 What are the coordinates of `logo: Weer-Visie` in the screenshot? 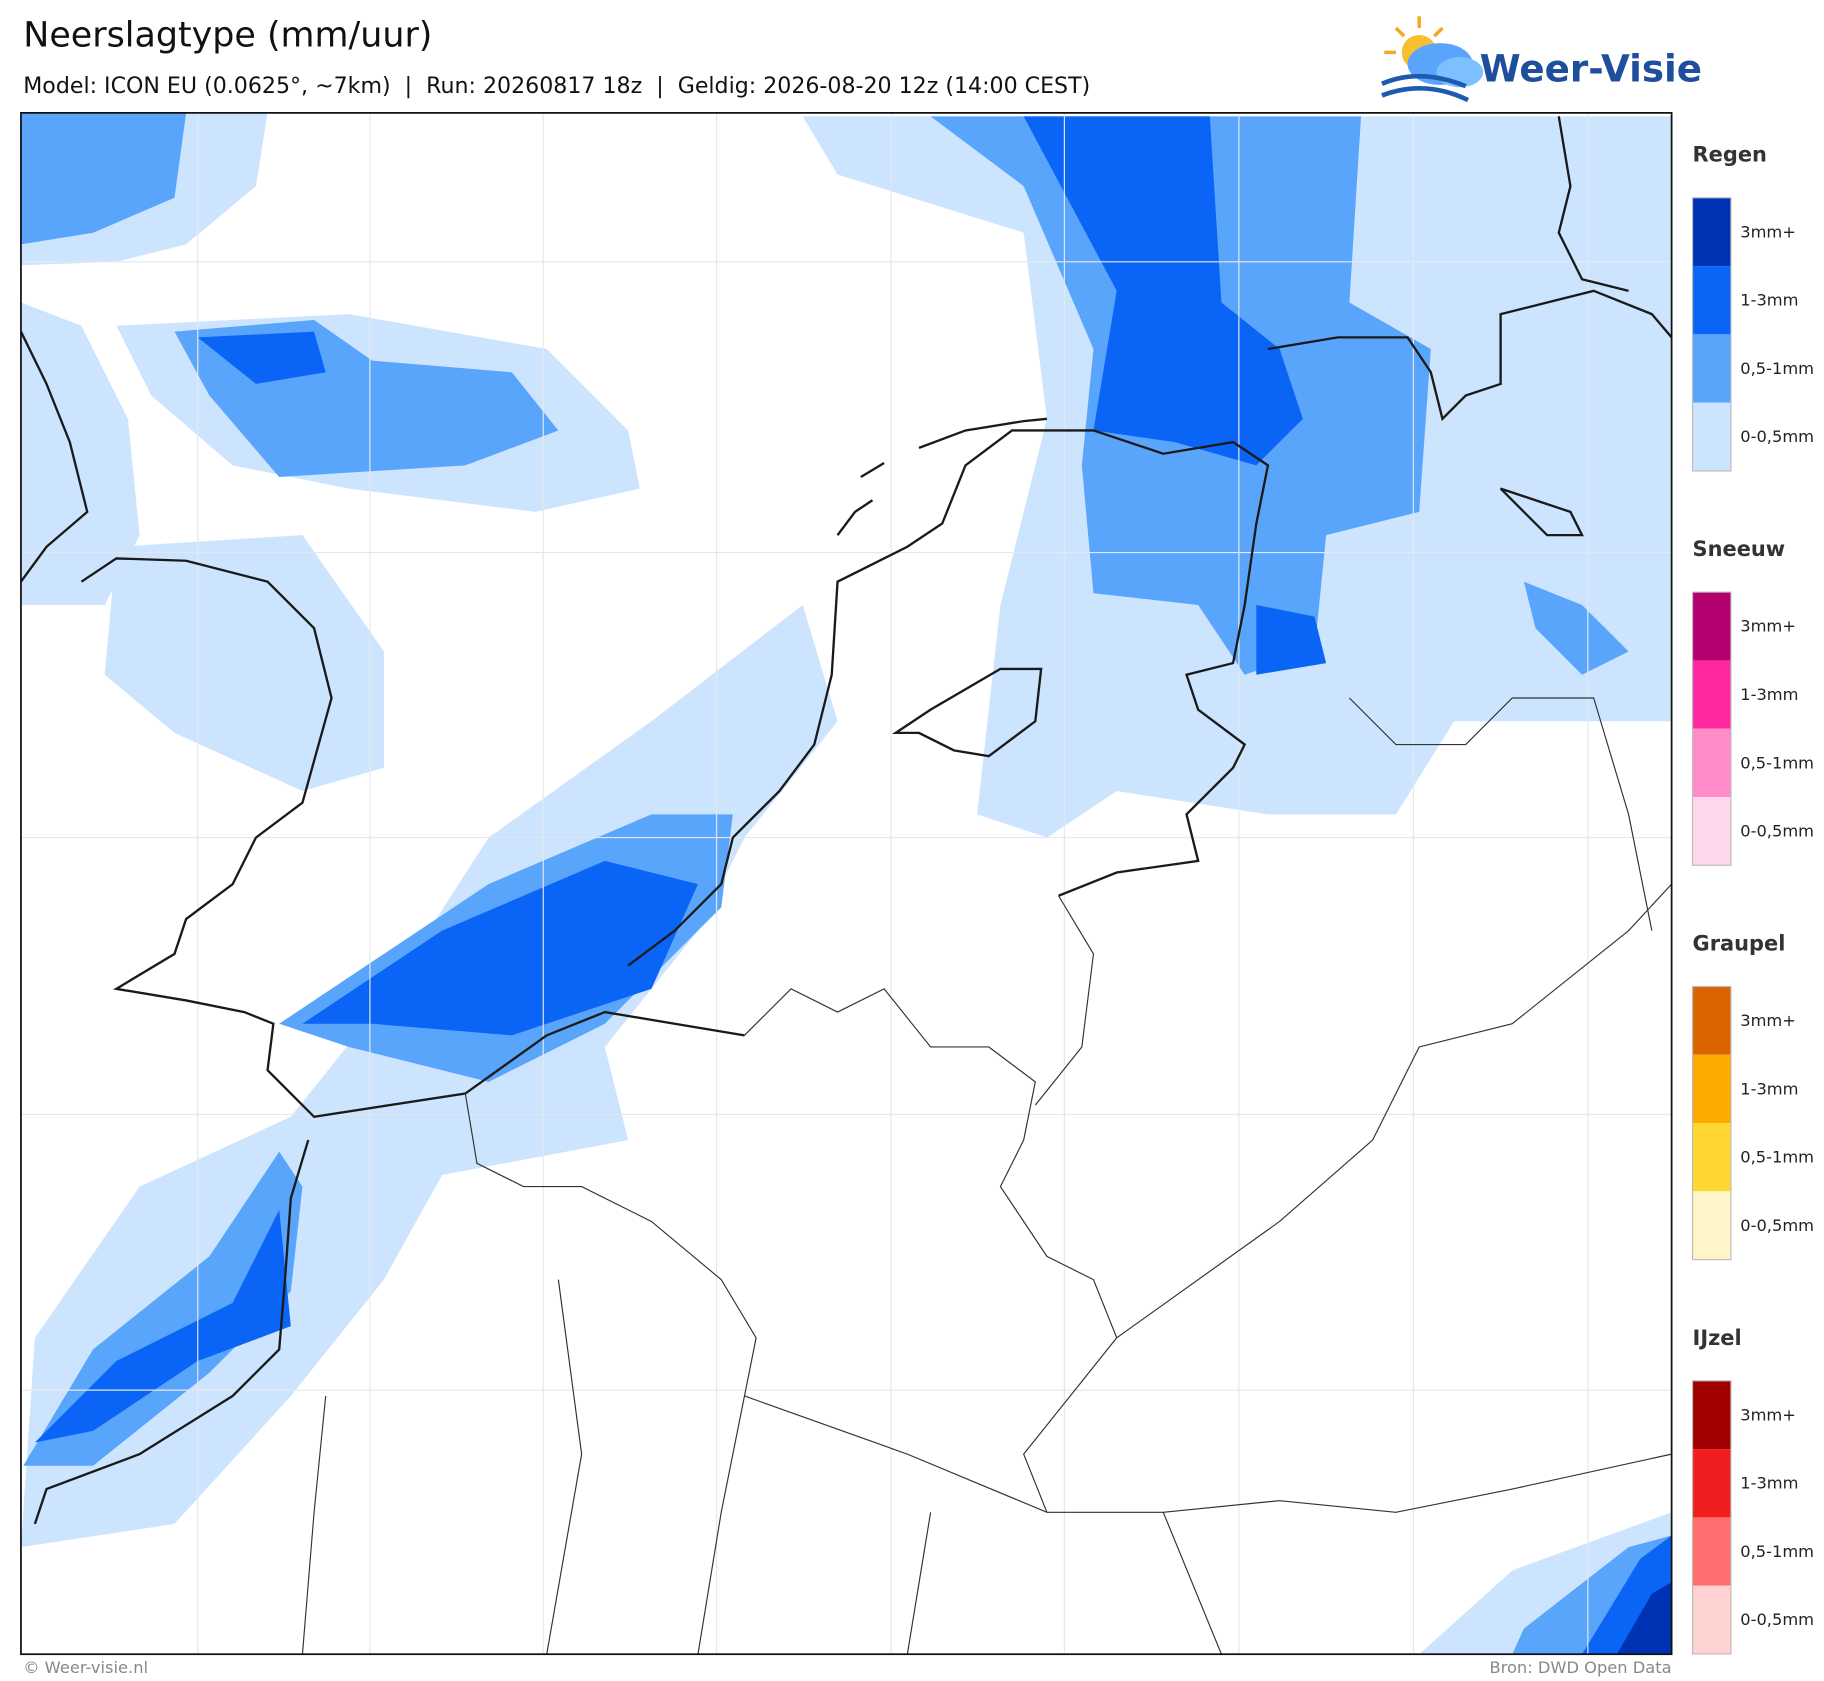 It's located at (1541, 59).